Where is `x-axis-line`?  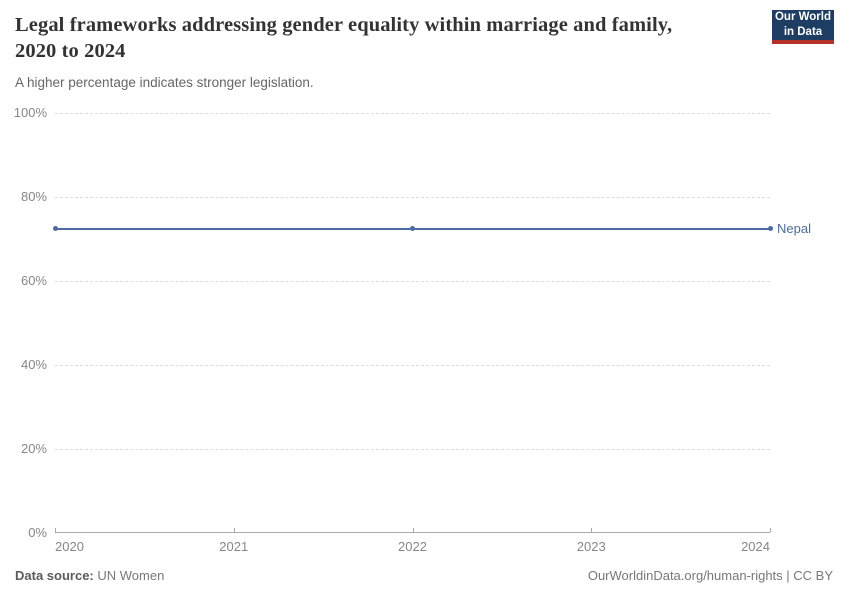
x-axis-line is located at coordinates (412, 532).